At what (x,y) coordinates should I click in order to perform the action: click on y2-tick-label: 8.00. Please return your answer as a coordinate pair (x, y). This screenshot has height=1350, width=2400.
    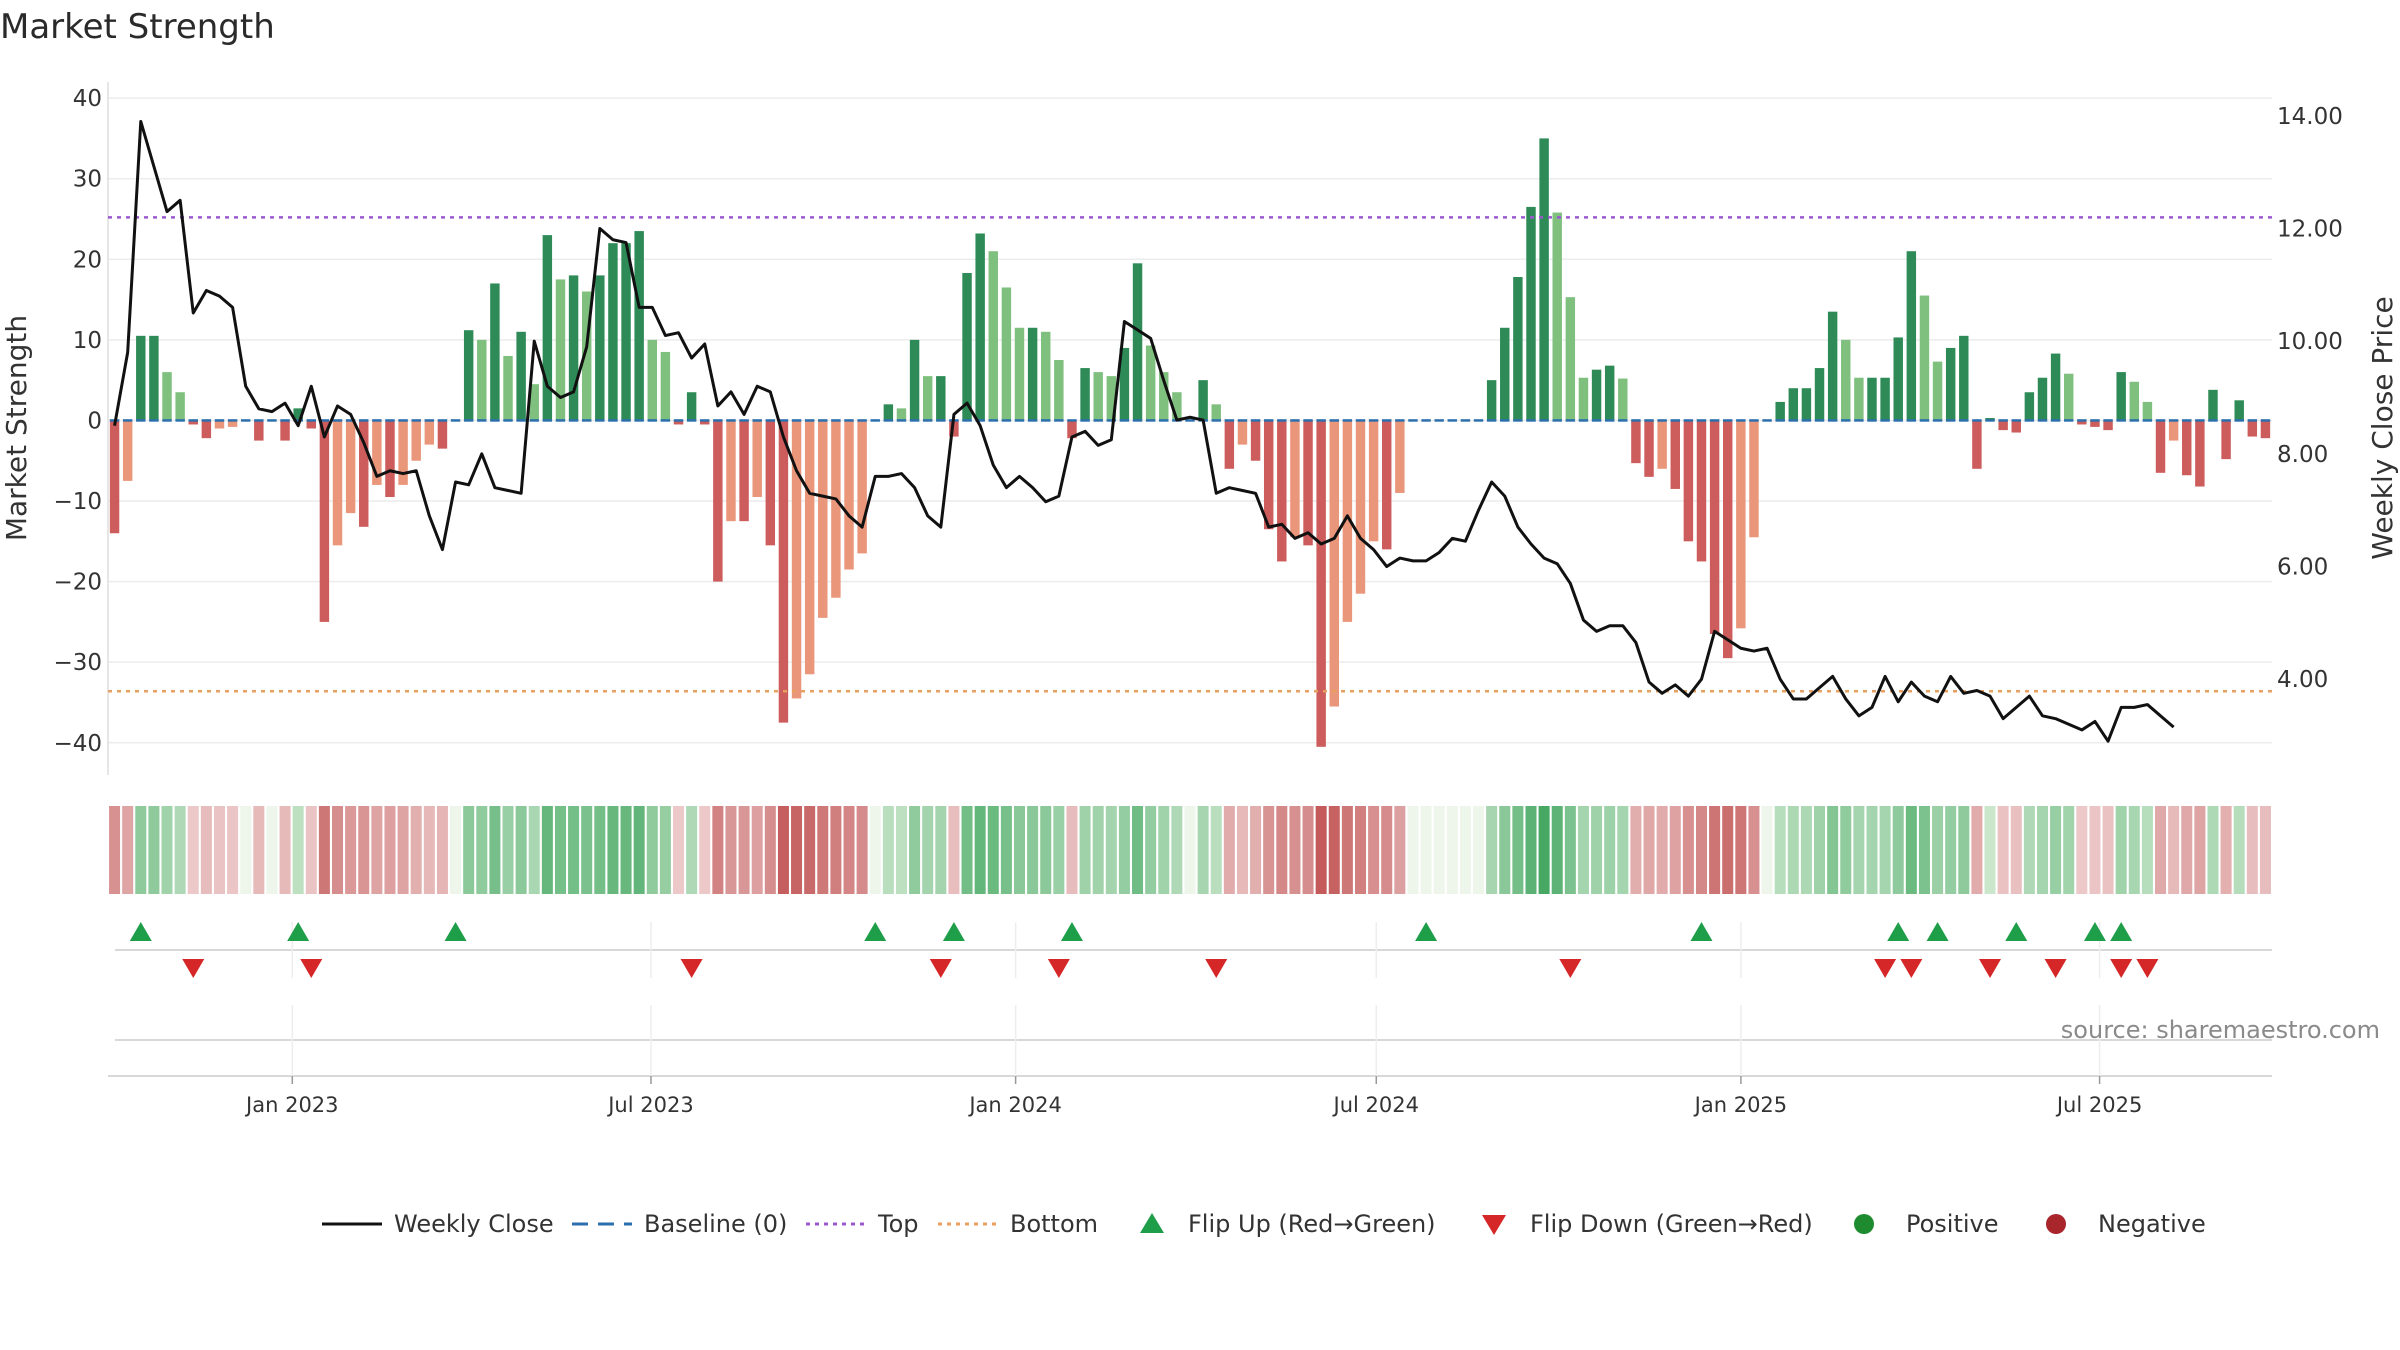
    Looking at the image, I should click on (2302, 455).